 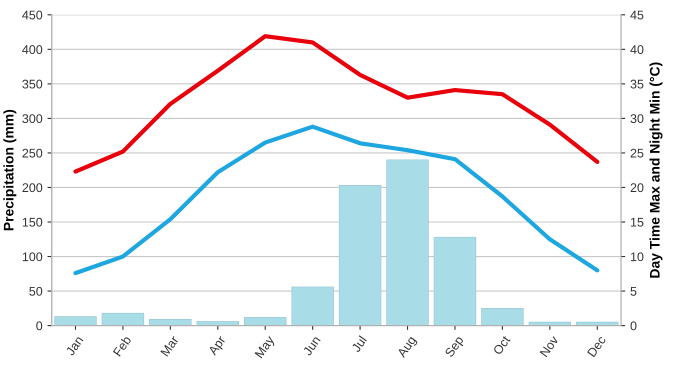 I want to click on y-tick-label: 150, so click(x=32, y=222).